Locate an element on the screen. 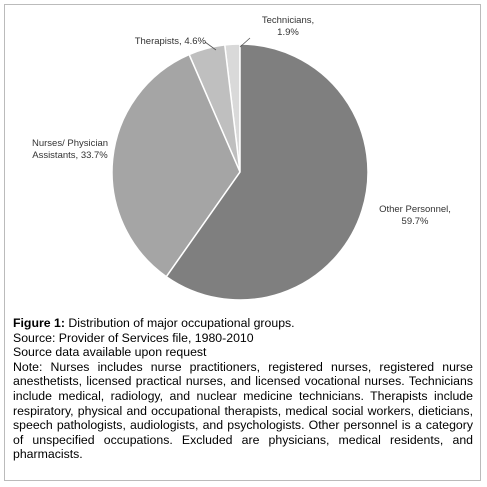  value-label: 1.9% is located at coordinates (288, 32).